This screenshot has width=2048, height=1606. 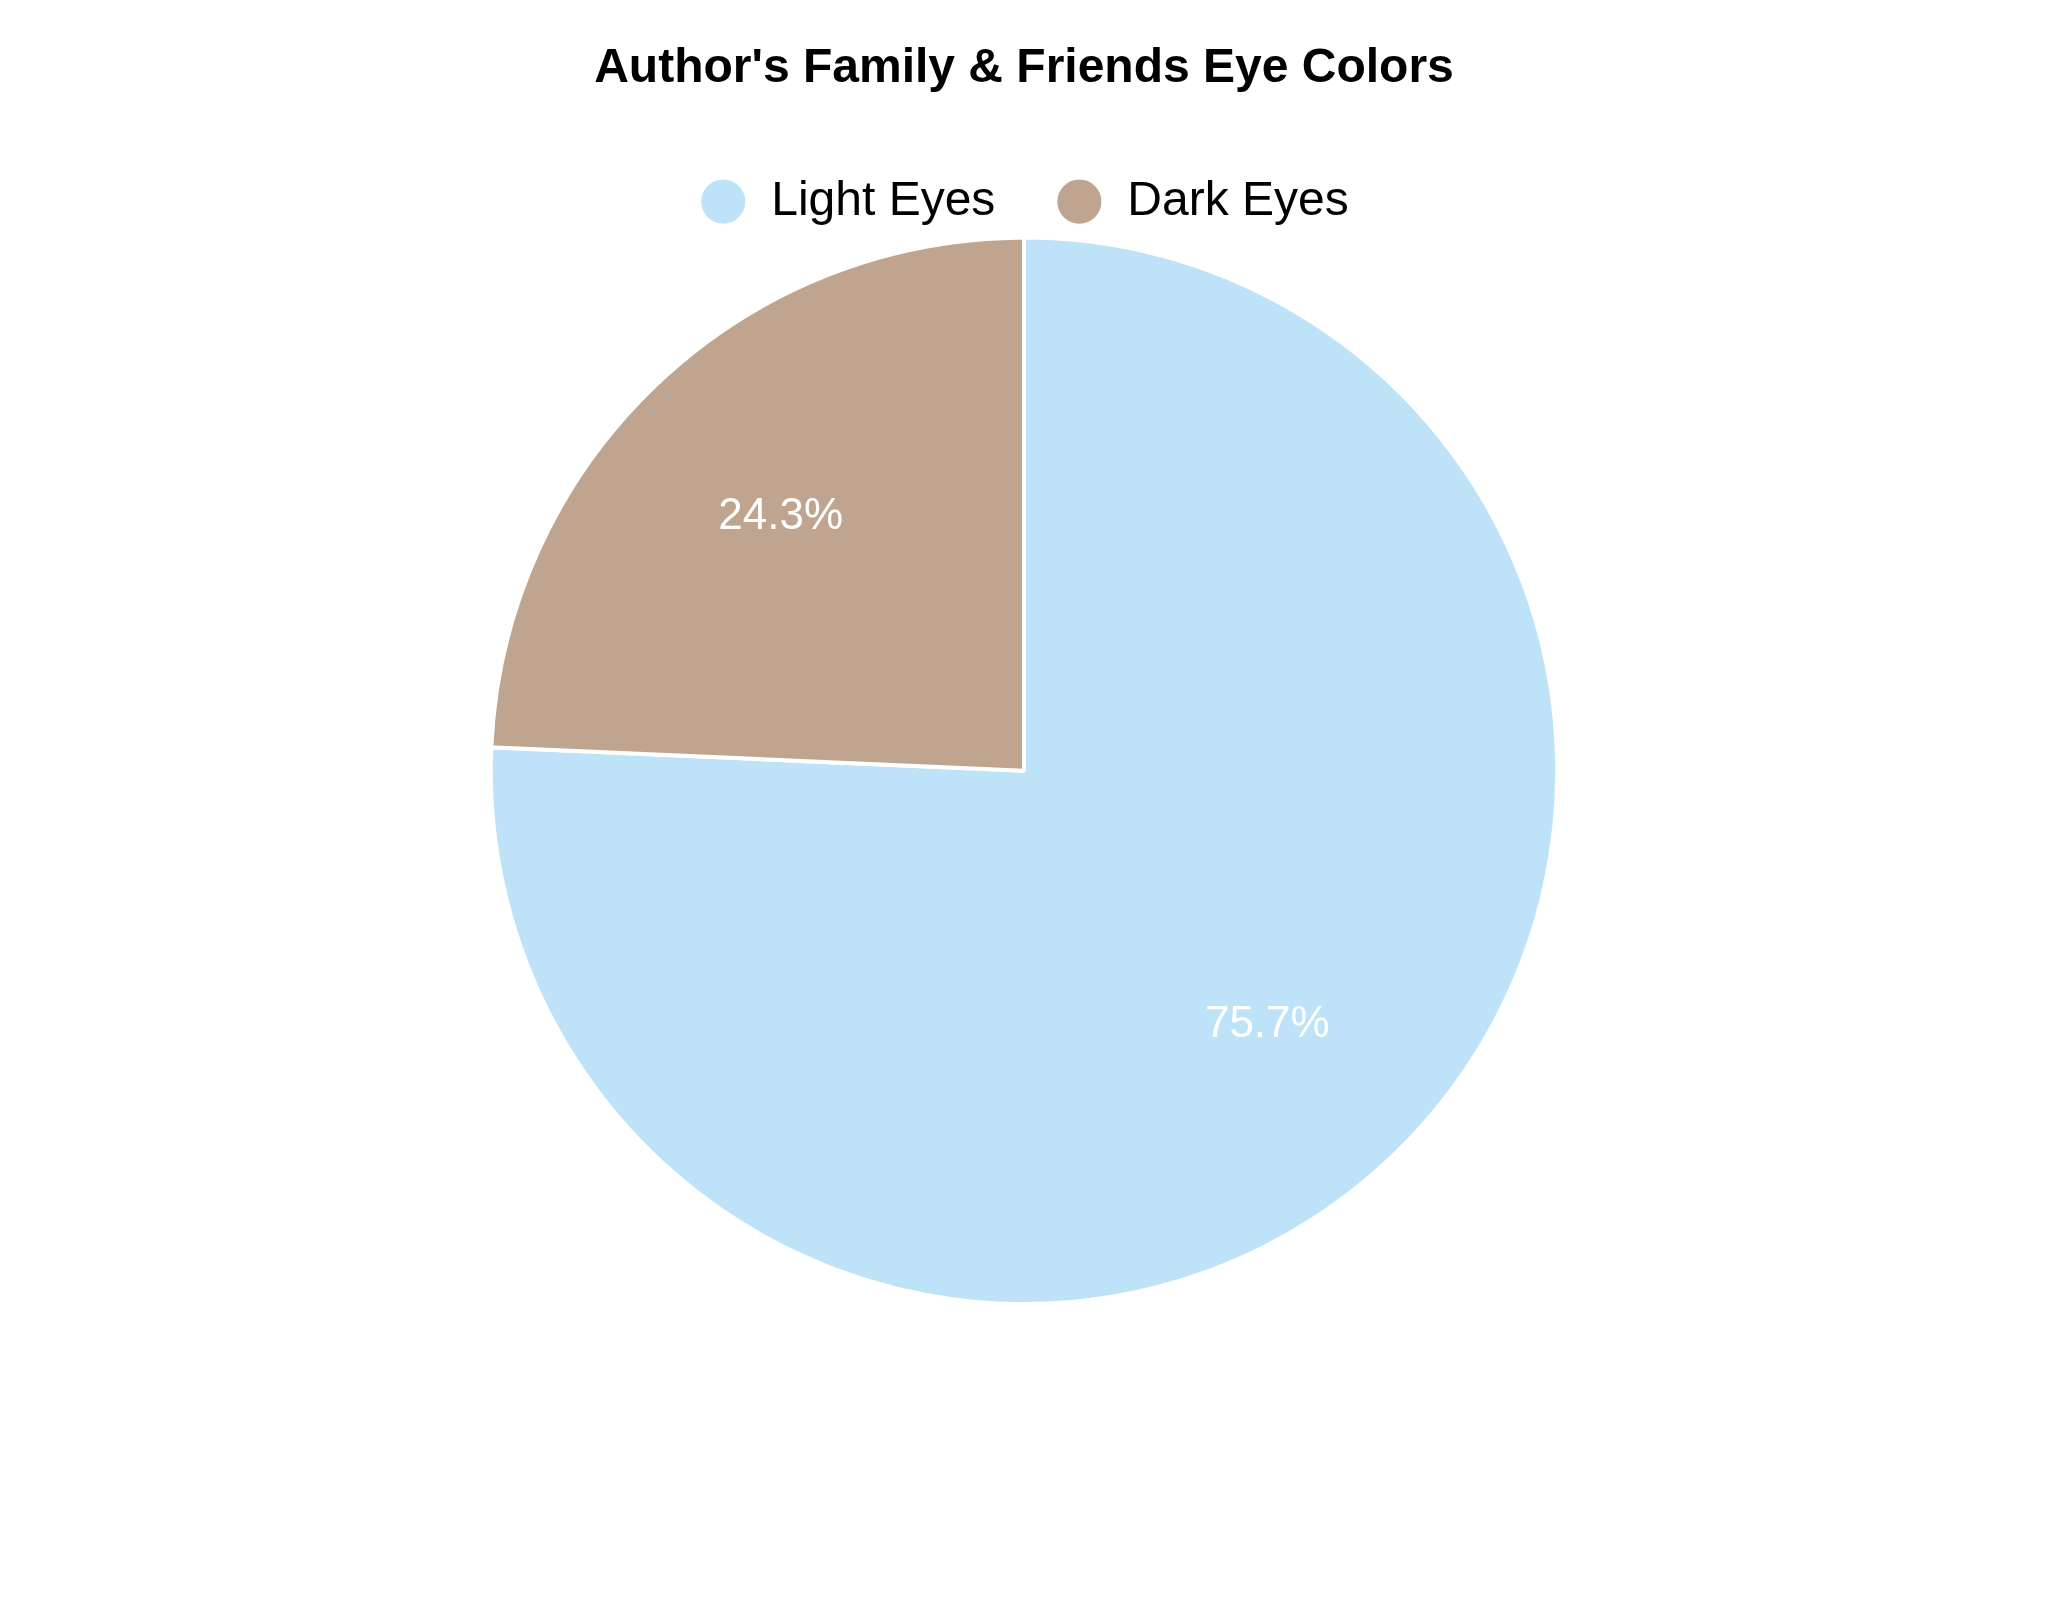 I want to click on data-label: 24.3%, so click(x=781, y=513).